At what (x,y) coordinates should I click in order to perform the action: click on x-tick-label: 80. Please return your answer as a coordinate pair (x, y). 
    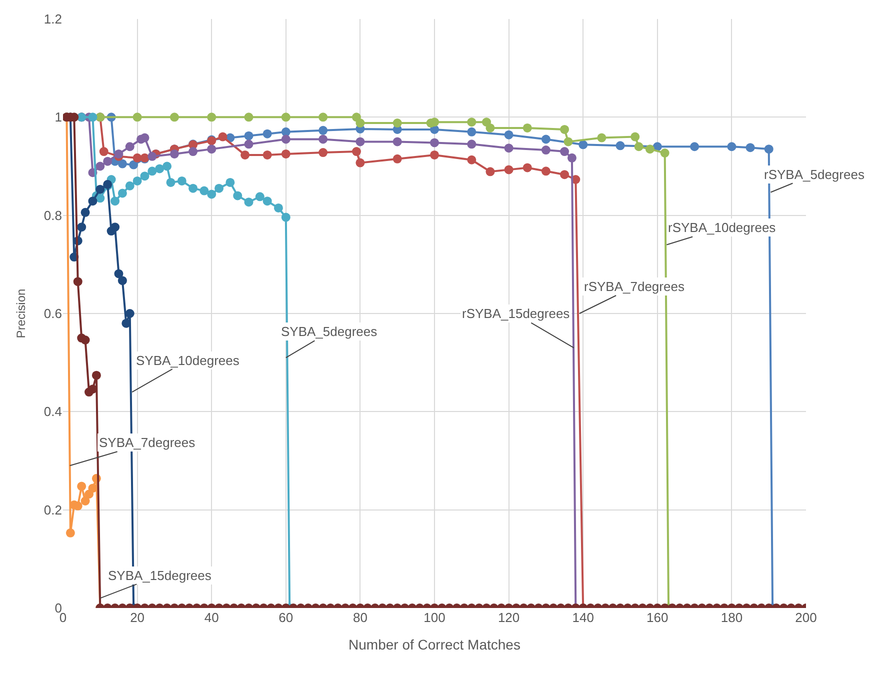
    Looking at the image, I should click on (360, 617).